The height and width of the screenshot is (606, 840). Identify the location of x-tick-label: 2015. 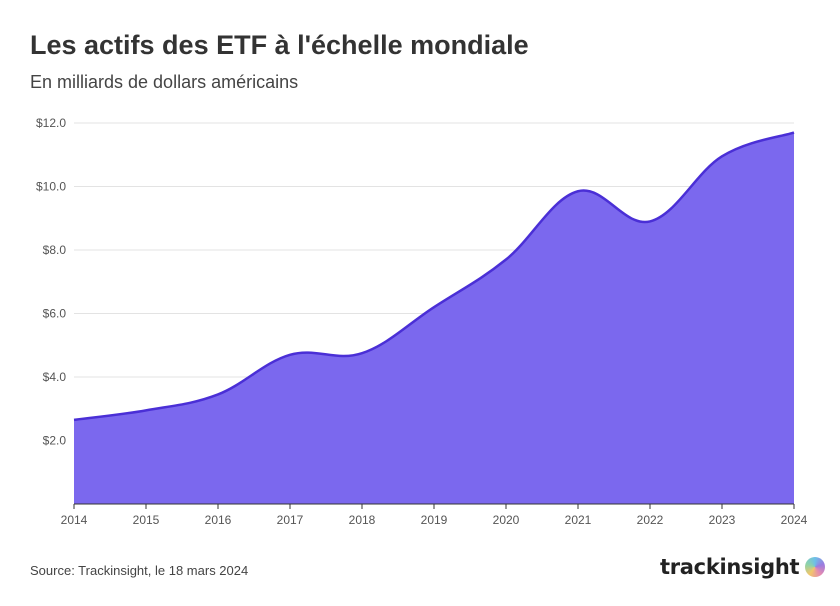
(146, 520).